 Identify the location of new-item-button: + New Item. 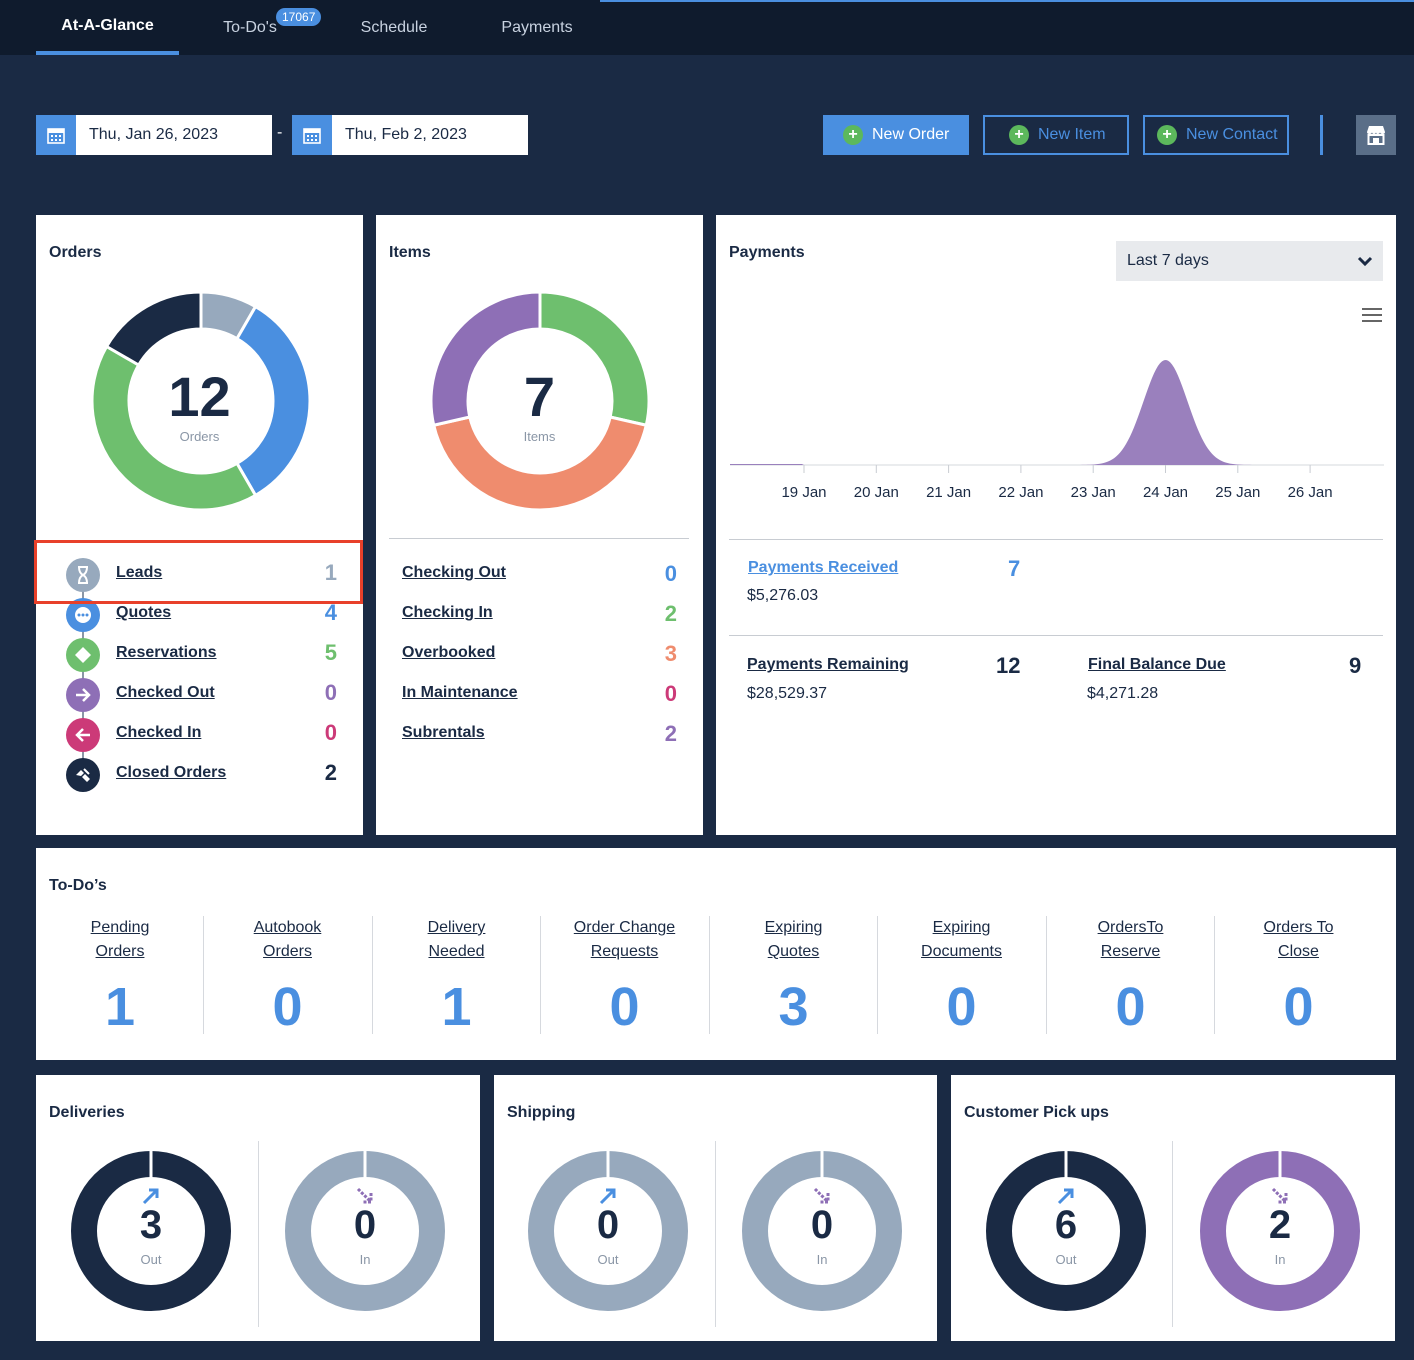
(1056, 135).